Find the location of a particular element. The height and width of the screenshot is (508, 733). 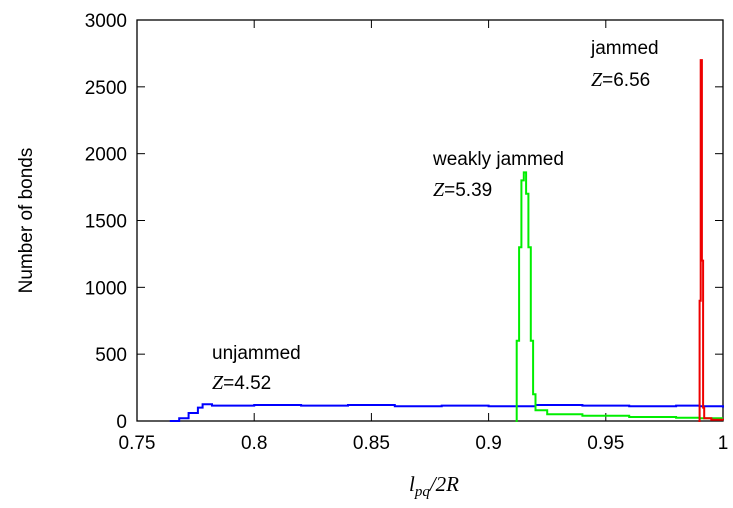

annotation-weakly-jammed-z: Z=5.39 is located at coordinates (462, 190).